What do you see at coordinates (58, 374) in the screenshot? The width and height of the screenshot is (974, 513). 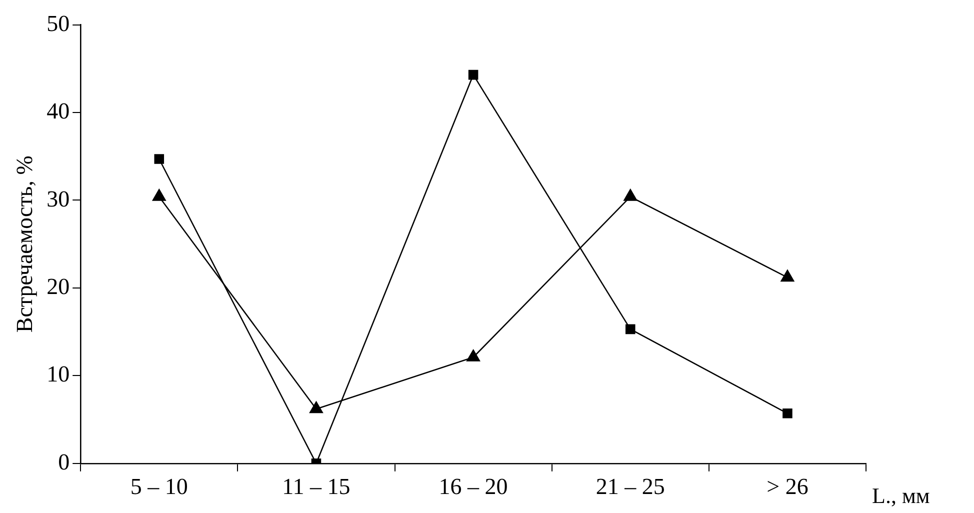 I see `y-tick-label: 10` at bounding box center [58, 374].